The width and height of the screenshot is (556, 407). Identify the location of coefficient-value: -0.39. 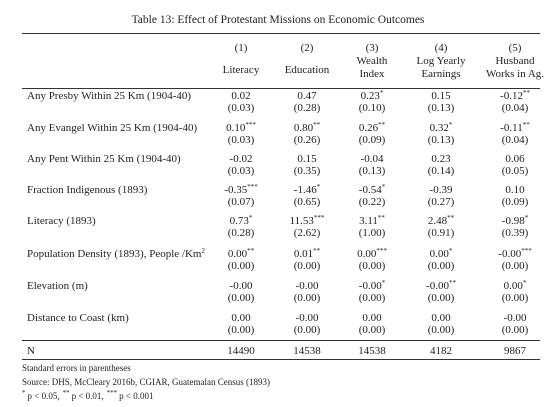
(441, 190).